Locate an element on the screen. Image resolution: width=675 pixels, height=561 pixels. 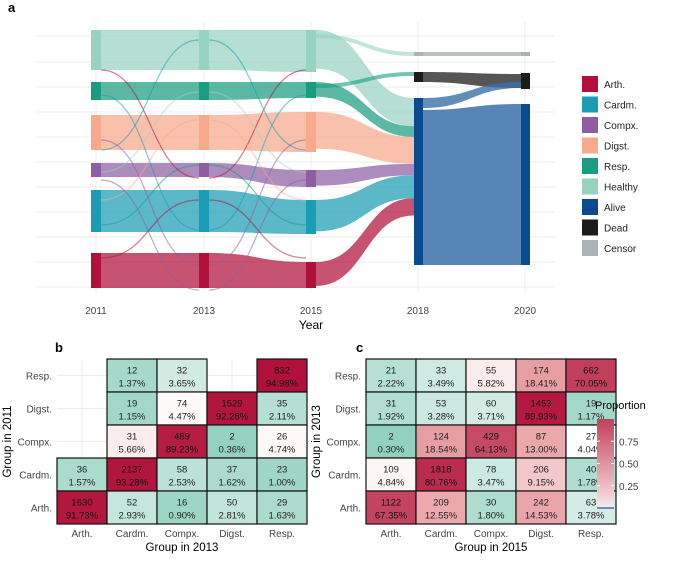
heatmap-c-count: 31 is located at coordinates (391, 404).